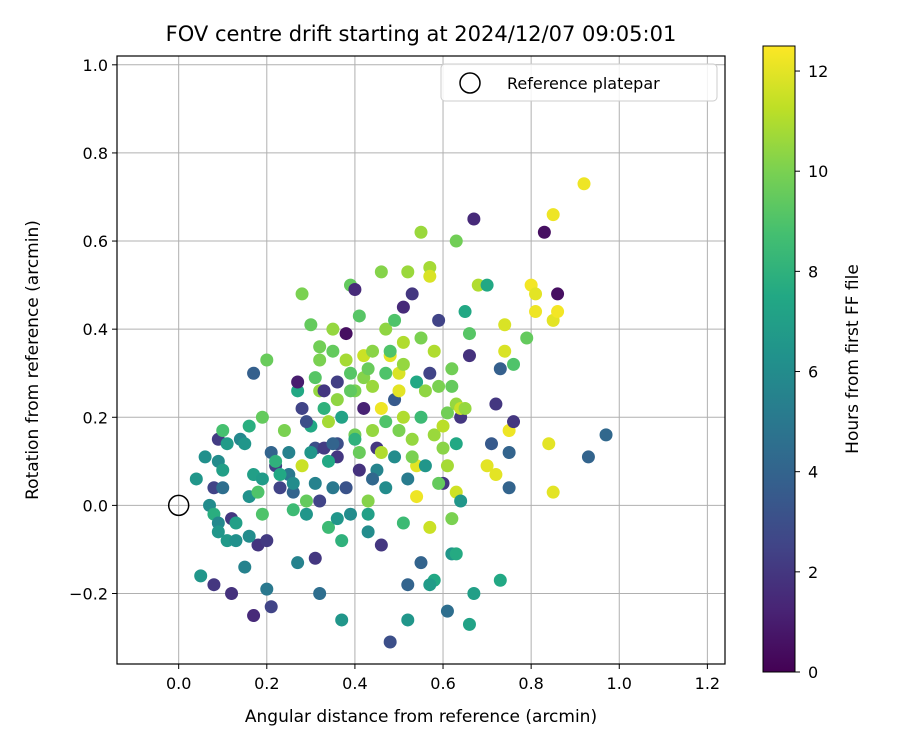 This screenshot has width=900, height=750. I want to click on y-tick-label: 0.6, so click(95, 241).